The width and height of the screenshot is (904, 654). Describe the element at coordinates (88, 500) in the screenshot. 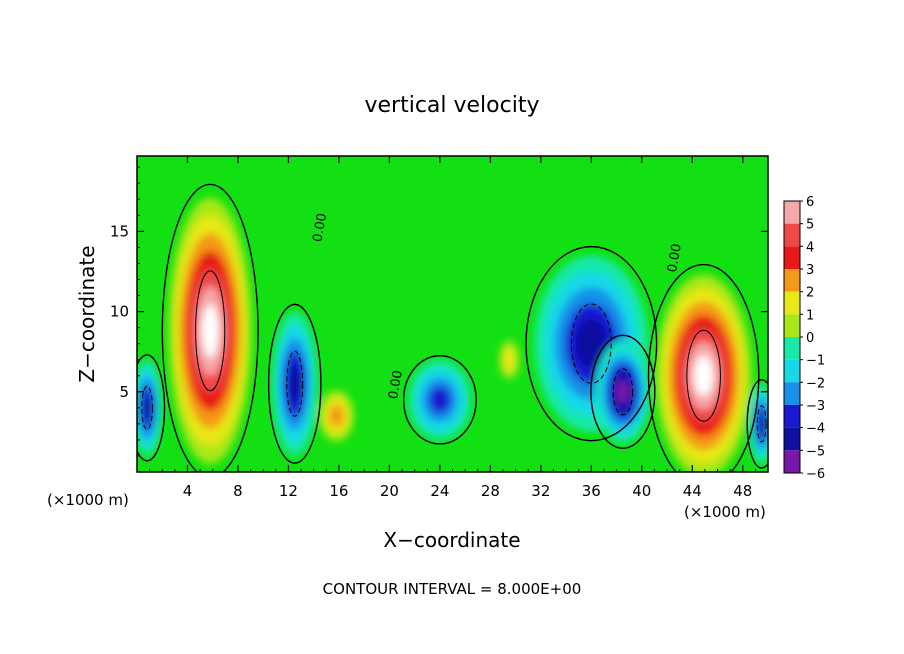

I see `x-unit-left: (×1000 m)` at that location.